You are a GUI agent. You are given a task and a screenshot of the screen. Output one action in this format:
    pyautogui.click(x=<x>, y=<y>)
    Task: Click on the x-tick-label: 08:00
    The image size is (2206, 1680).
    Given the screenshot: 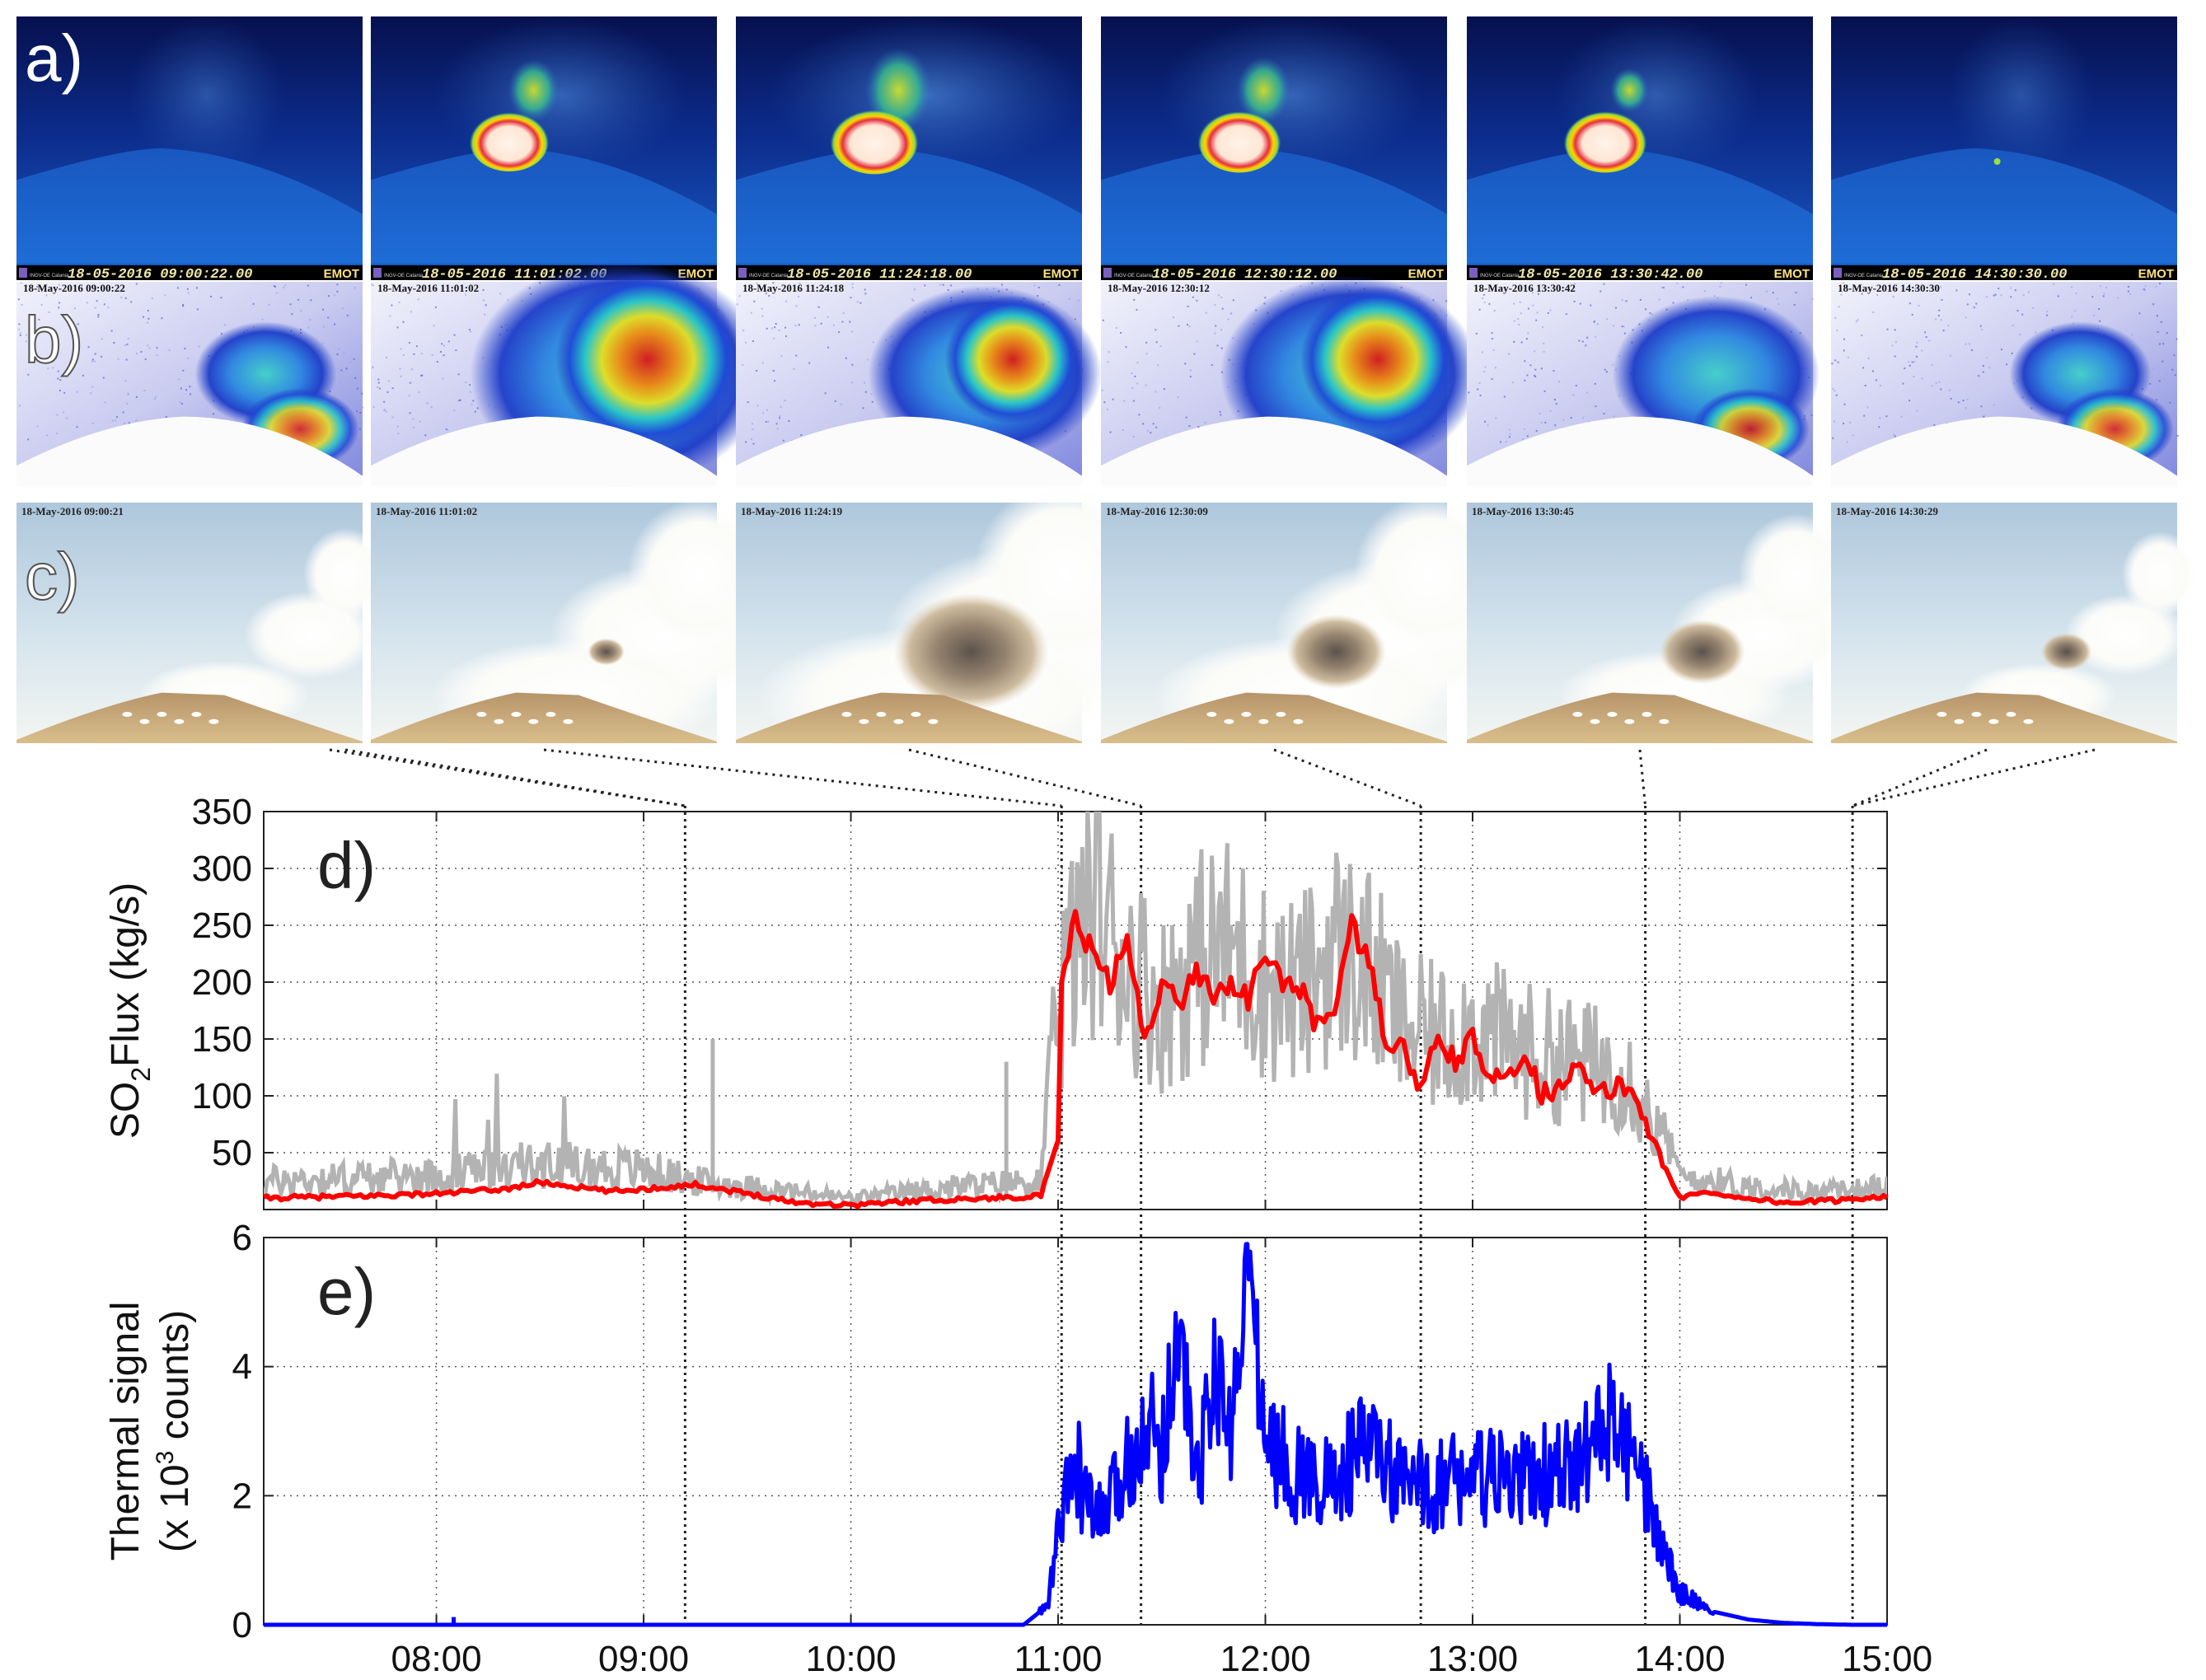 What is the action you would take?
    pyautogui.click(x=437, y=1659)
    